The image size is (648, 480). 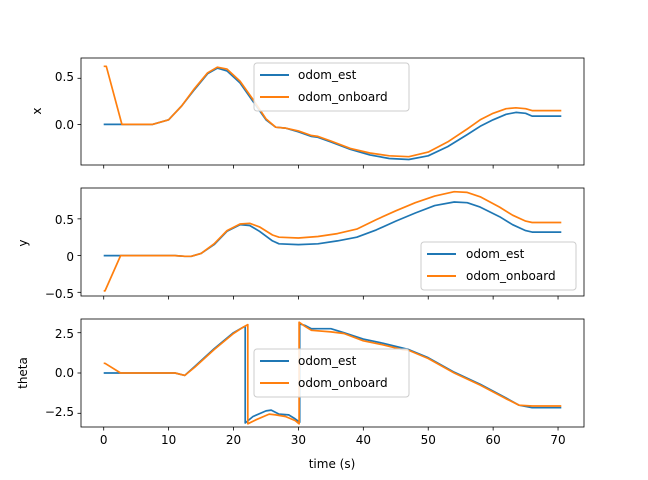 What do you see at coordinates (23, 373) in the screenshot?
I see `y-axis-label-theta: theta` at bounding box center [23, 373].